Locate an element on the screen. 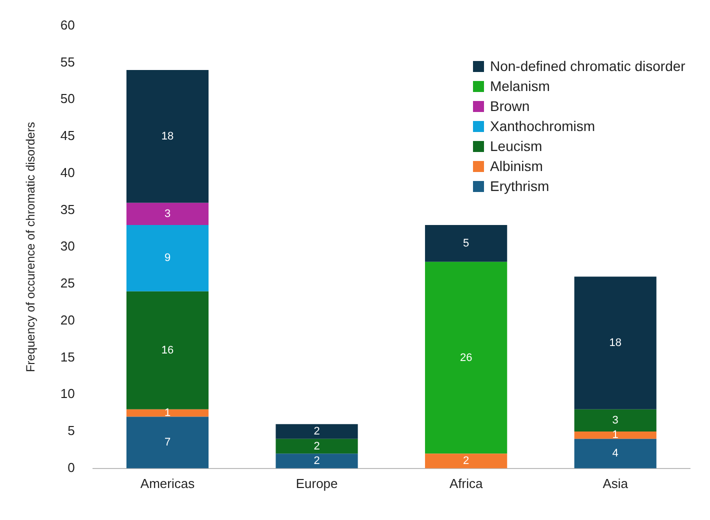 This screenshot has width=710, height=520. x-tick-label: Americas is located at coordinates (168, 483).